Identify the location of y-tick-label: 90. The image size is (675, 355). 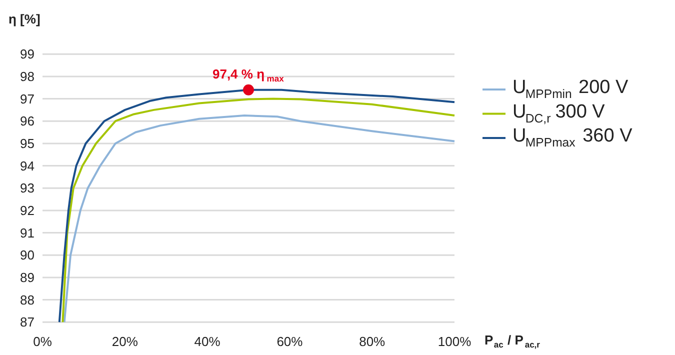
(27, 255).